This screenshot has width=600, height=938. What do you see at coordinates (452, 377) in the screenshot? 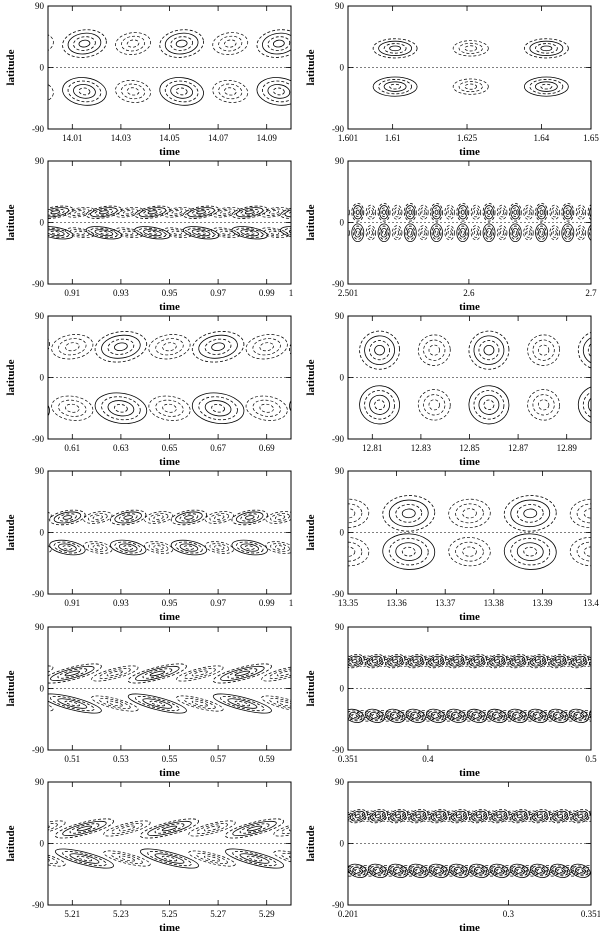
I see `contour-field` at bounding box center [452, 377].